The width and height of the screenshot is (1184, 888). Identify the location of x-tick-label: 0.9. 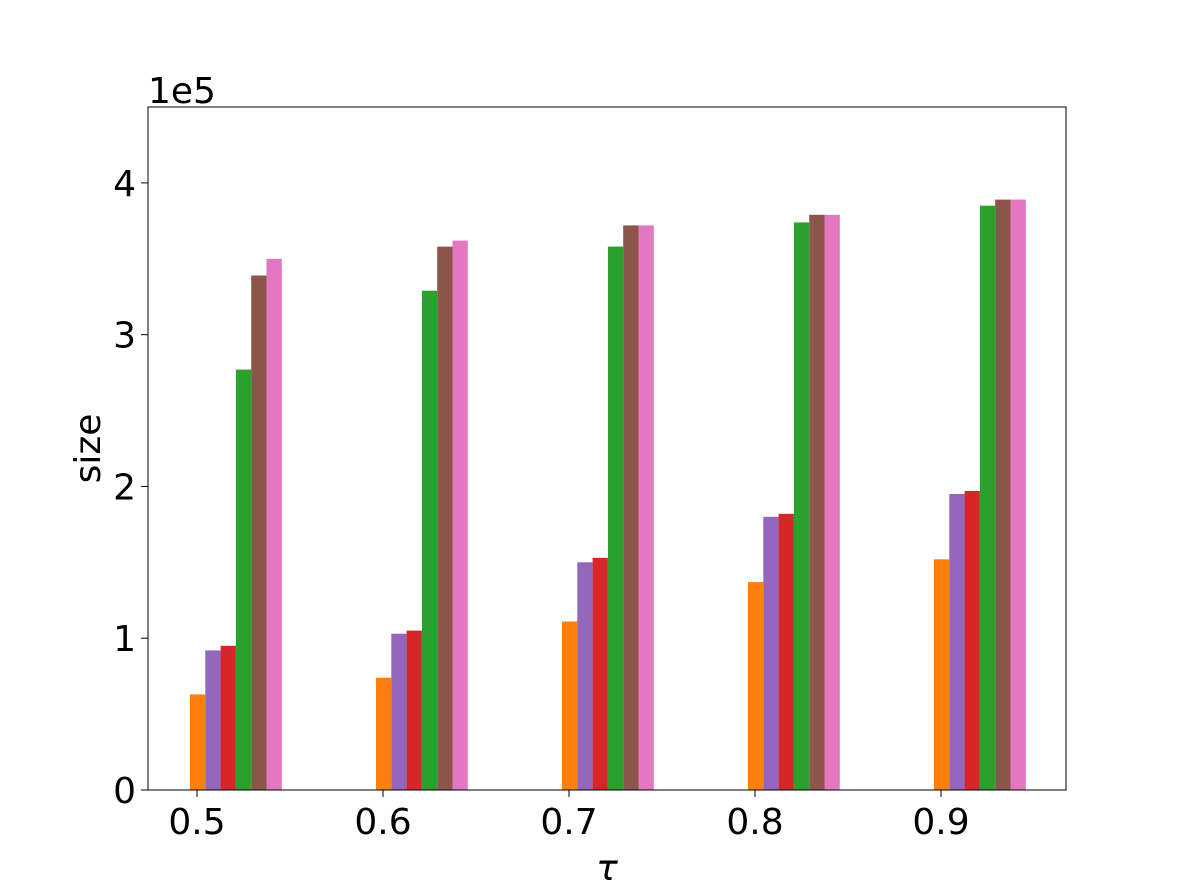
(940, 822).